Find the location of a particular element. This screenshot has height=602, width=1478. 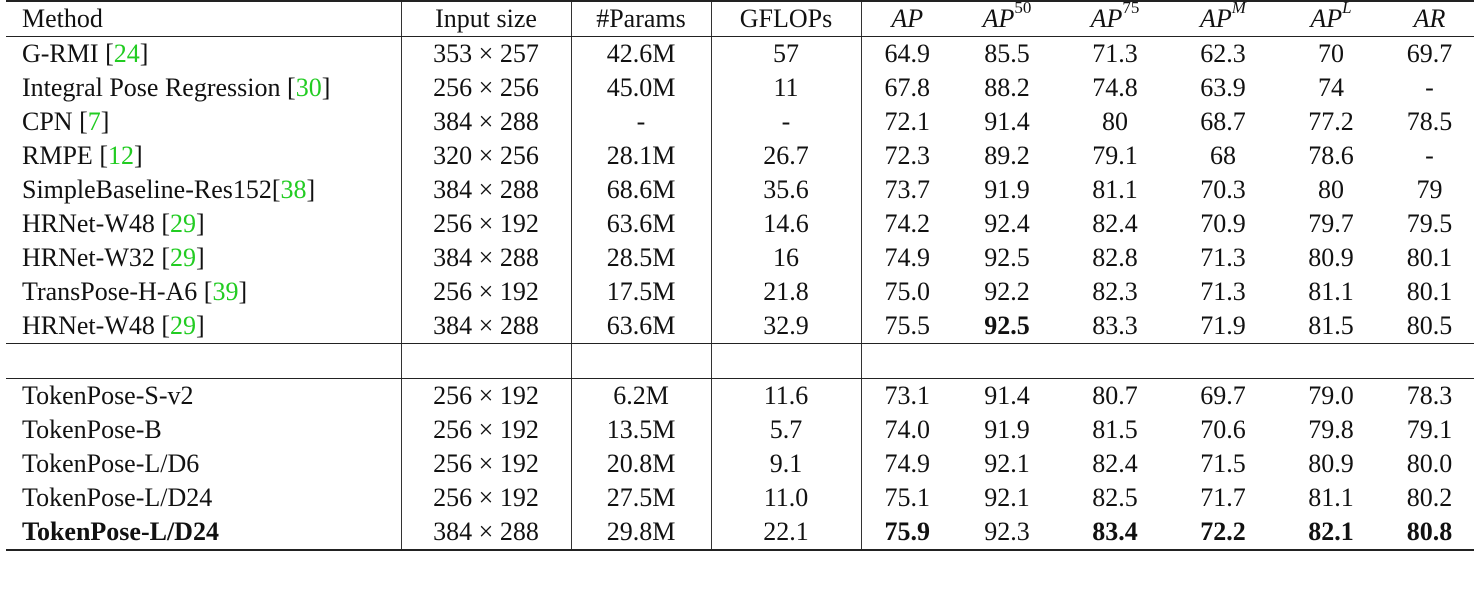

cell-ap75: 74.8 is located at coordinates (1115, 88).